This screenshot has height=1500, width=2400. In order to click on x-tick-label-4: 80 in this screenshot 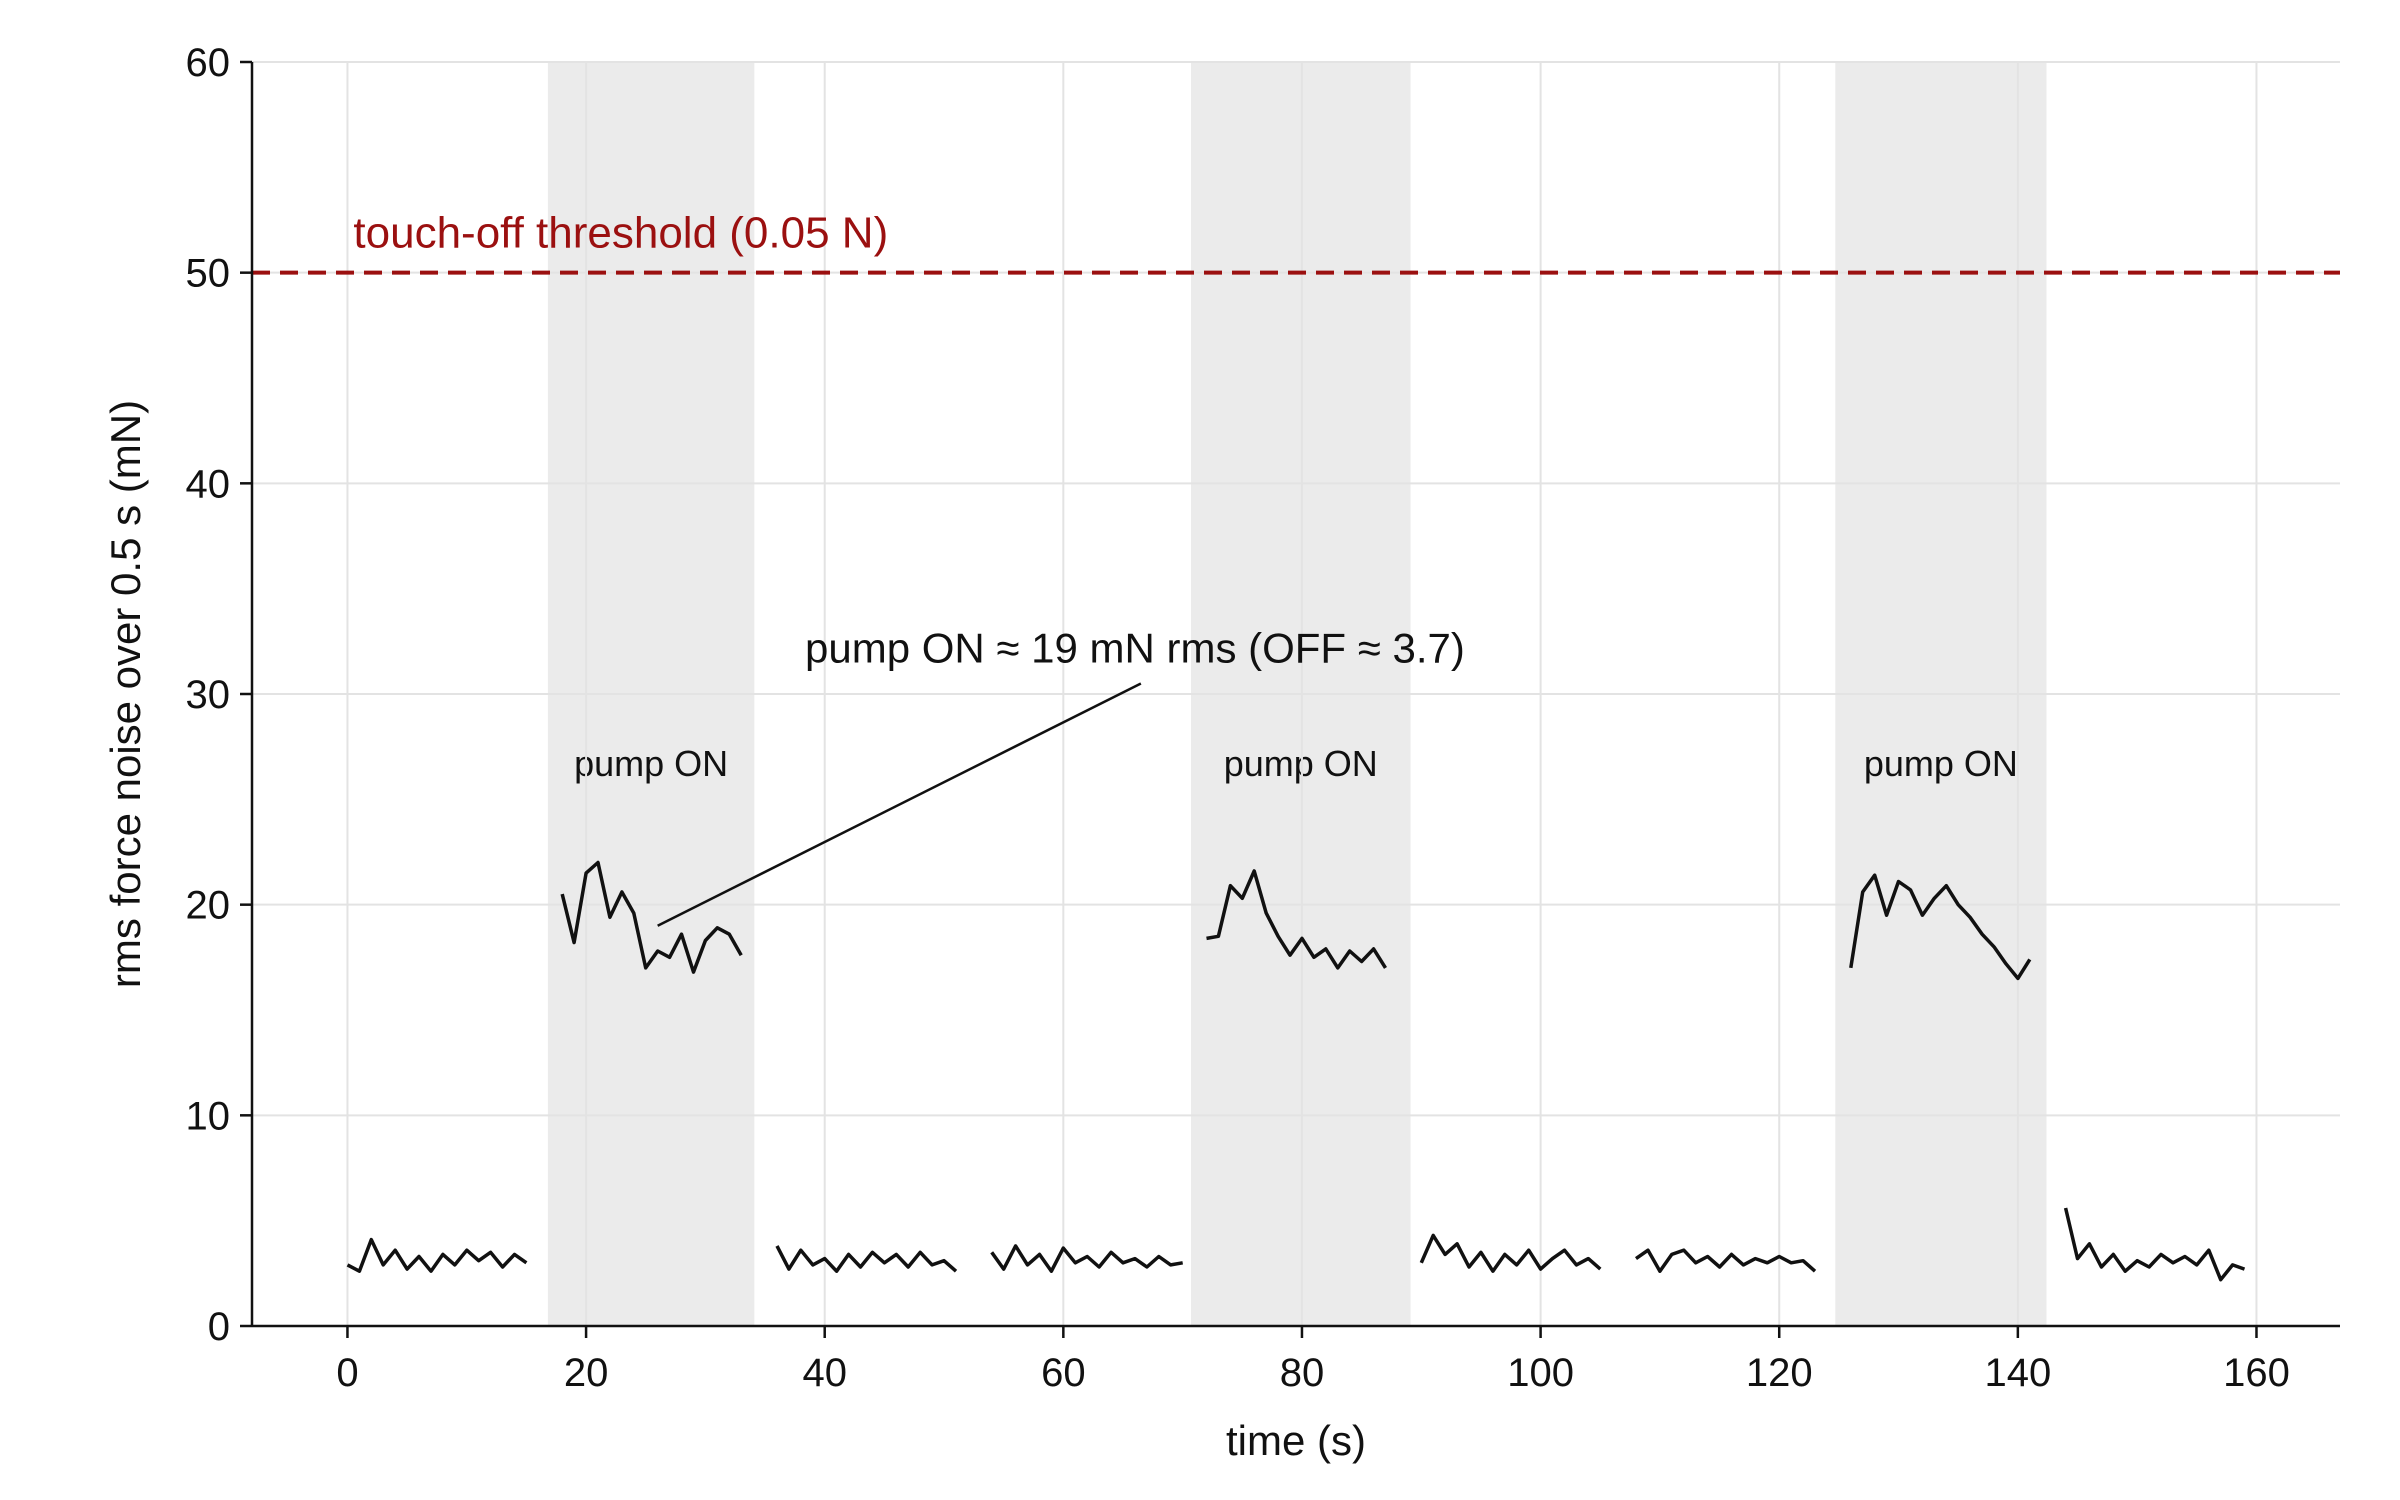, I will do `click(1302, 1373)`.